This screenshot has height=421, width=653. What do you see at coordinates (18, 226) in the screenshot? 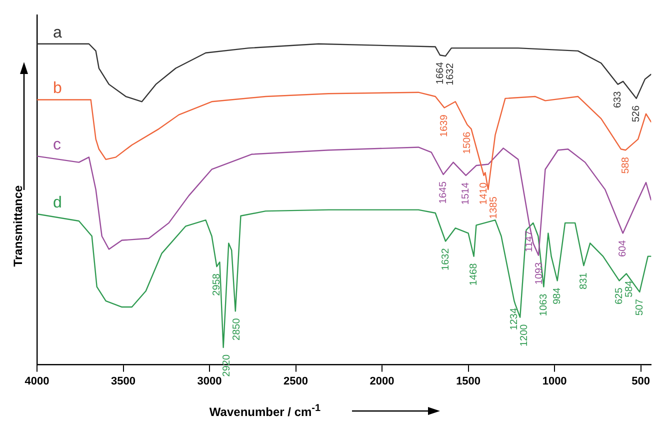
I see `y-axis-title: Transmittance` at bounding box center [18, 226].